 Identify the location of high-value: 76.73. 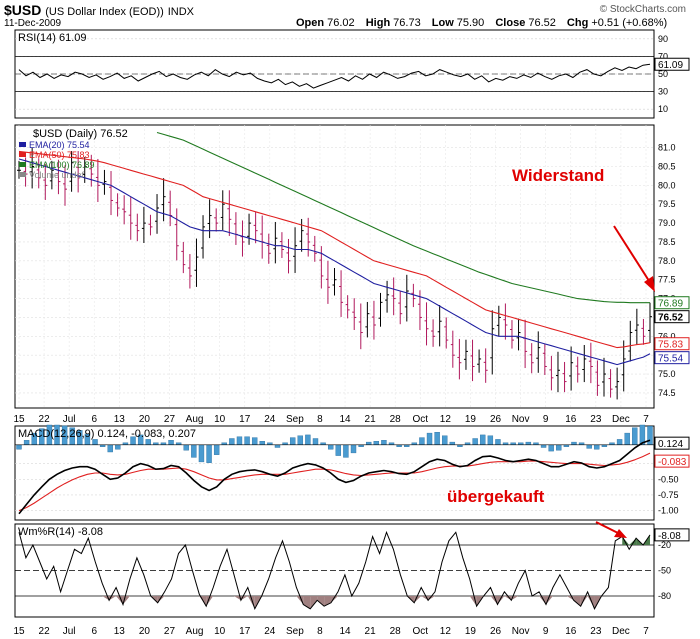
(407, 23).